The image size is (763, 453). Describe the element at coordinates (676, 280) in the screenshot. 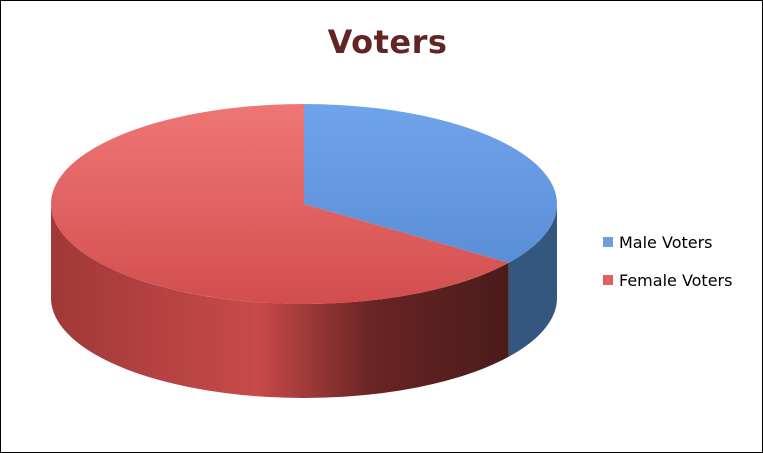

I see `legend-label: Female Voters` at that location.